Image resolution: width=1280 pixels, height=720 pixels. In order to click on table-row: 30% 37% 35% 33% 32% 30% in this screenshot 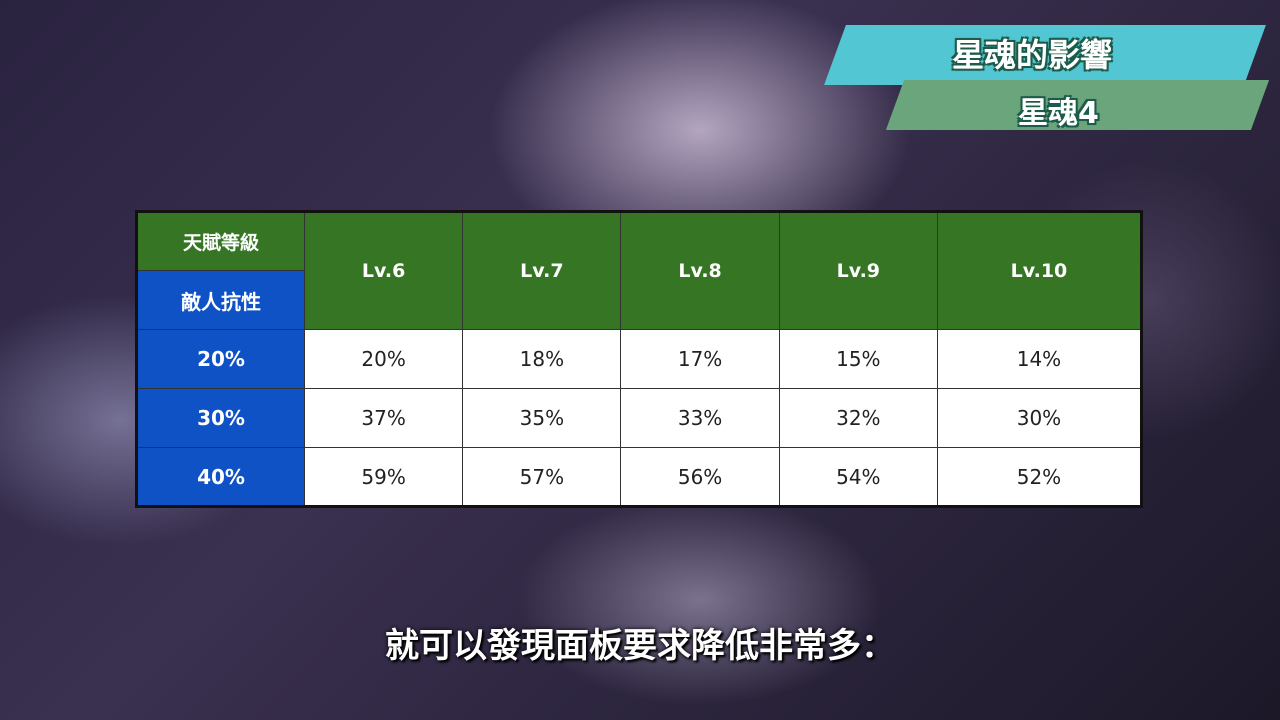, I will do `click(639, 418)`.